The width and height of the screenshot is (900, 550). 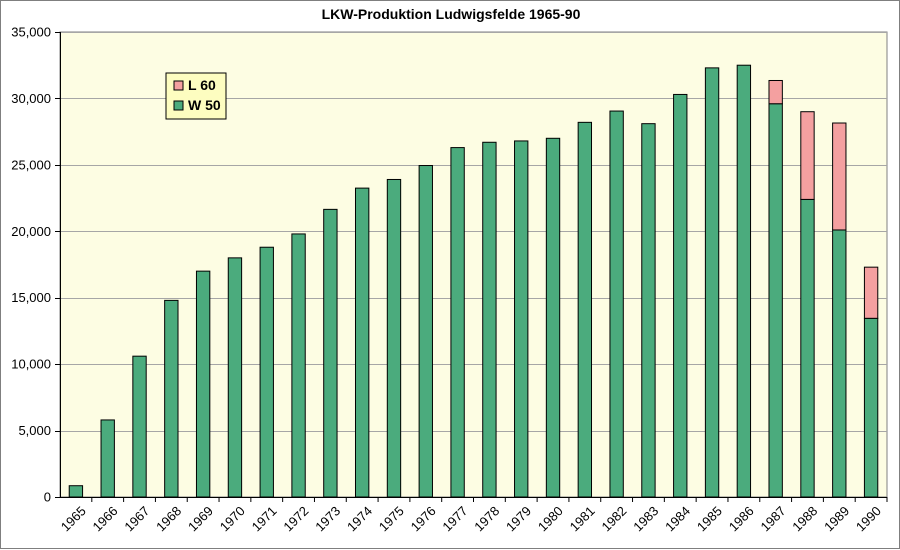 What do you see at coordinates (196, 96) in the screenshot?
I see `legend: L 60 W 50` at bounding box center [196, 96].